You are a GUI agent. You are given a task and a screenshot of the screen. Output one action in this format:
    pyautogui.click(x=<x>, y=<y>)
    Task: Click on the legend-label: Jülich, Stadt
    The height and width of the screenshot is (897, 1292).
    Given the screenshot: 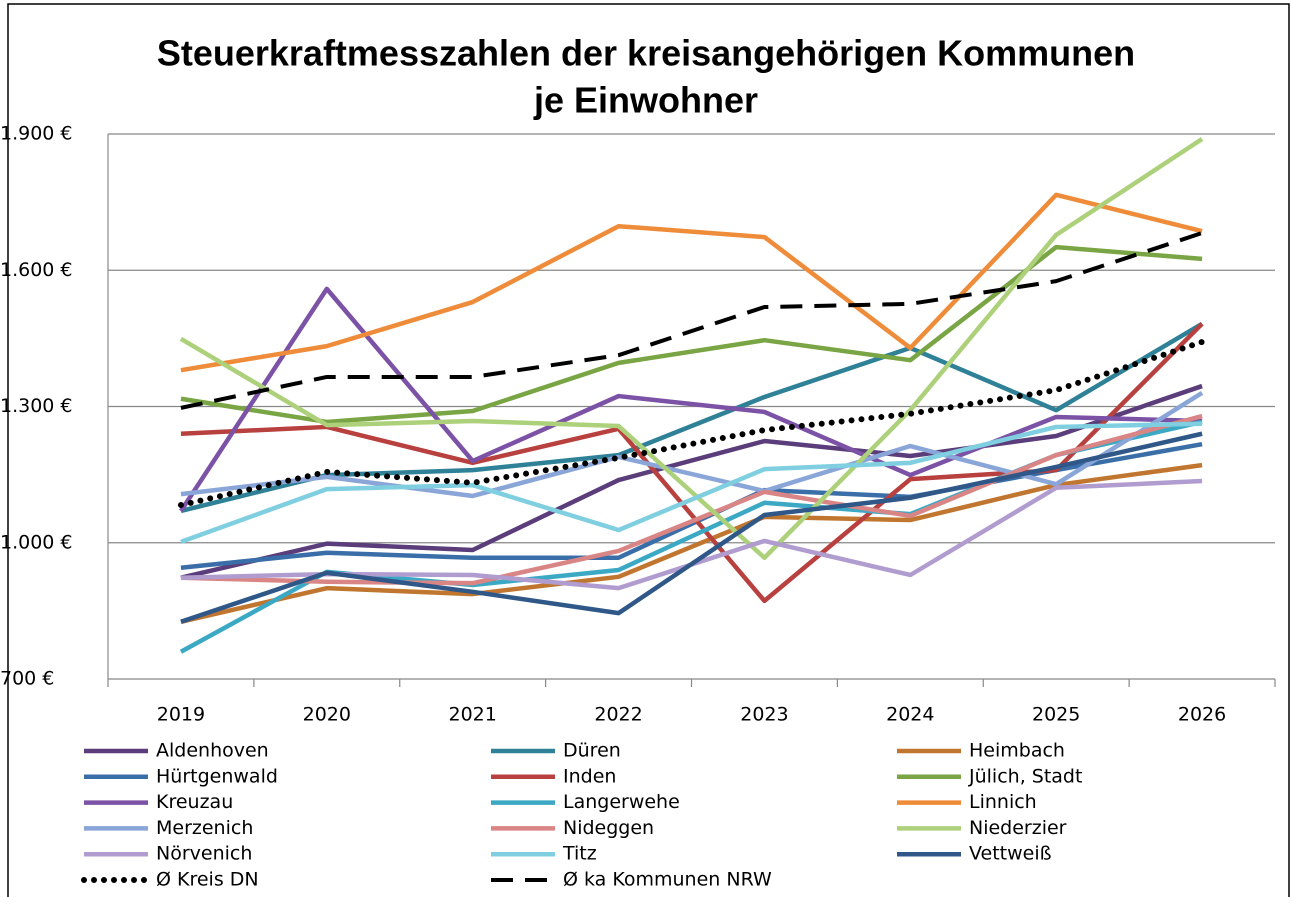 What is the action you would take?
    pyautogui.click(x=1025, y=776)
    